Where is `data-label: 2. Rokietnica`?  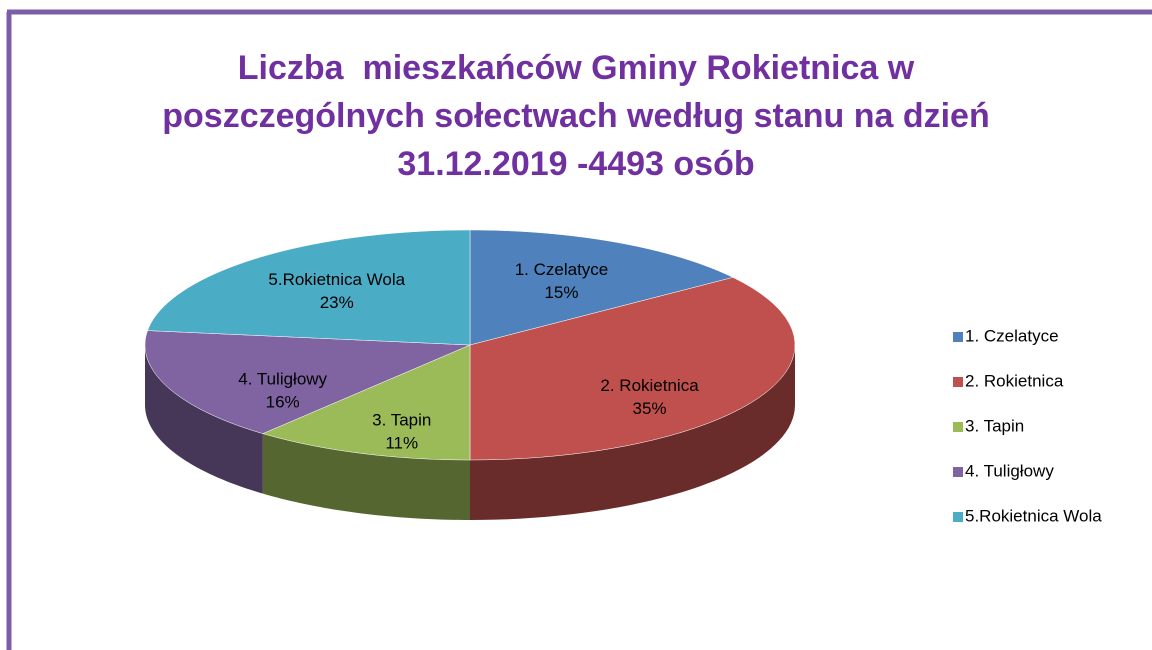
data-label: 2. Rokietnica is located at coordinates (649, 385).